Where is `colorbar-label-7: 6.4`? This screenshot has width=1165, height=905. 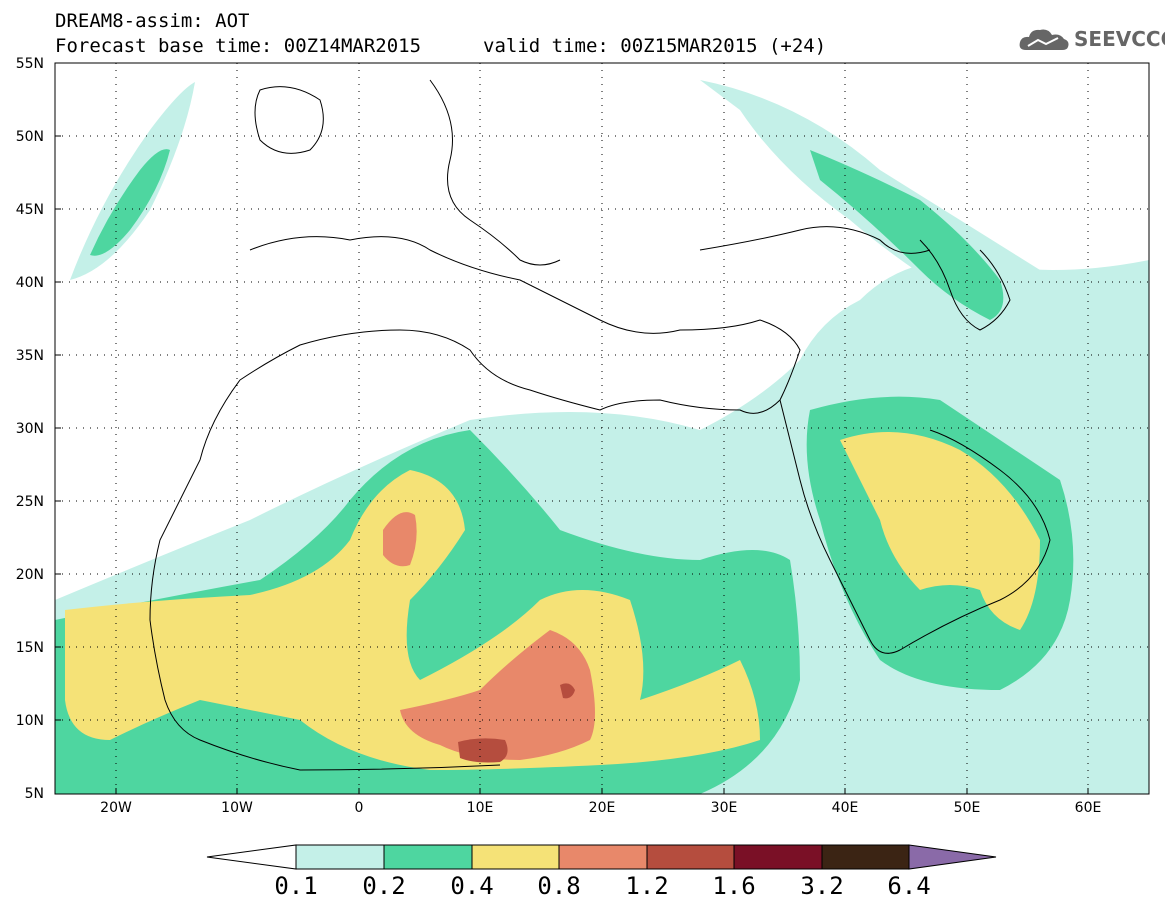
colorbar-label-7: 6.4 is located at coordinates (909, 886).